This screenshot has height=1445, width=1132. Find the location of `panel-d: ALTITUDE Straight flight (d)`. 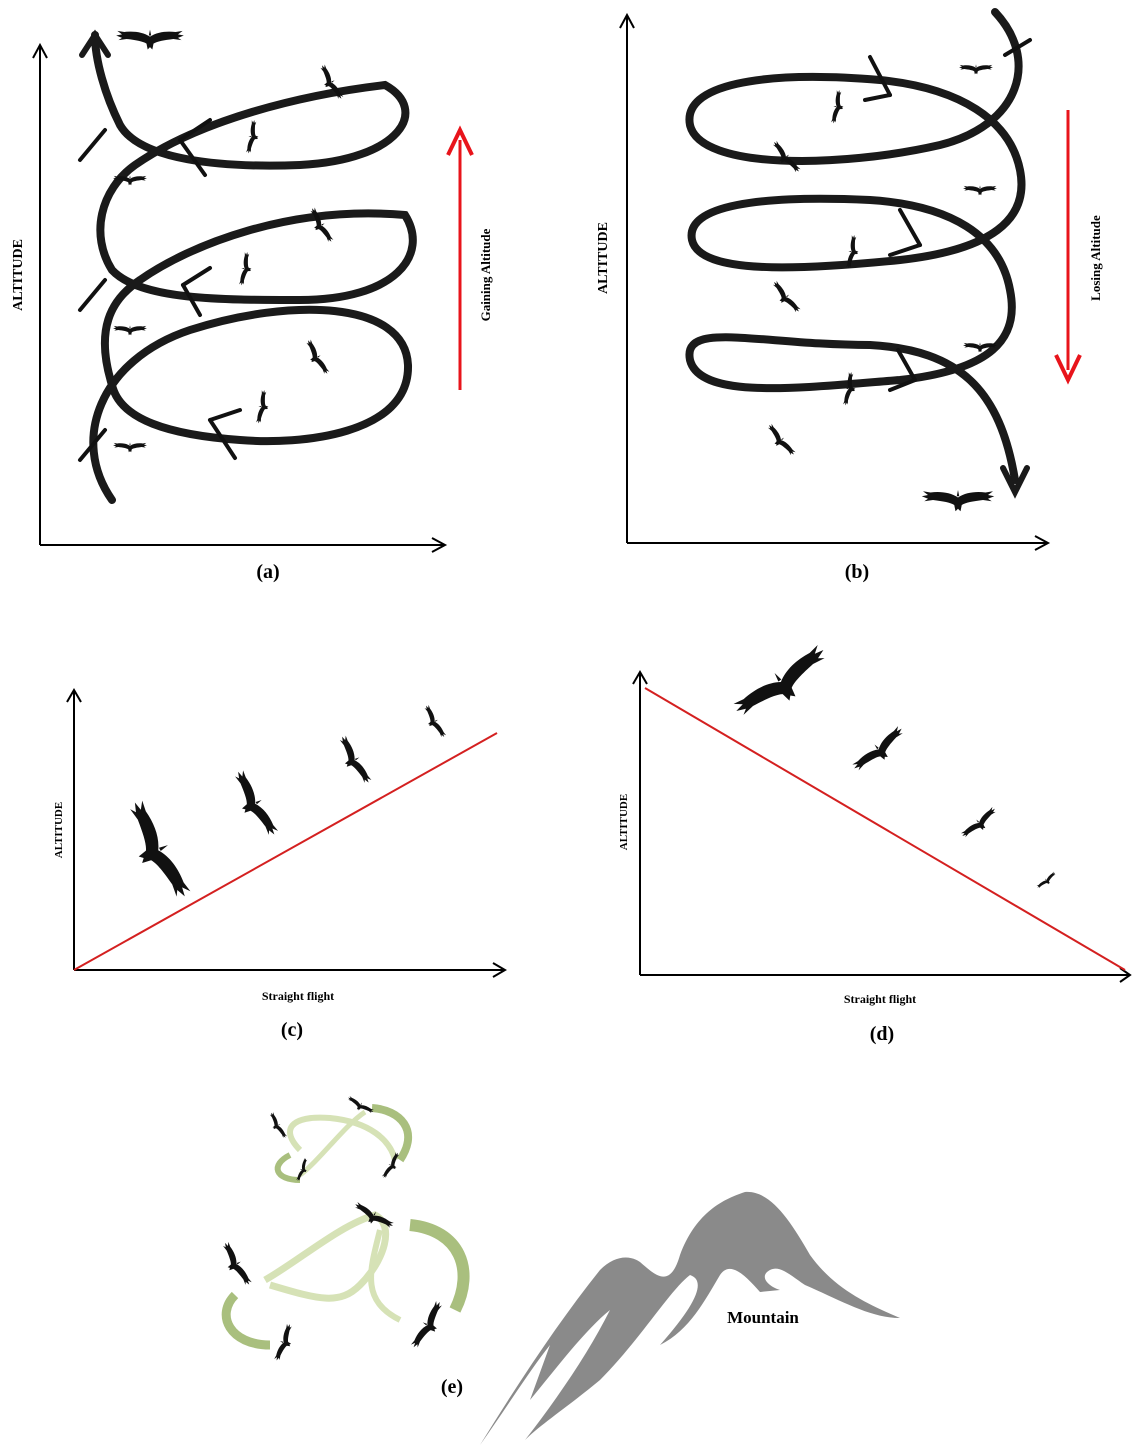

panel-d: ALTITUDE Straight flight (d) is located at coordinates (875, 843).